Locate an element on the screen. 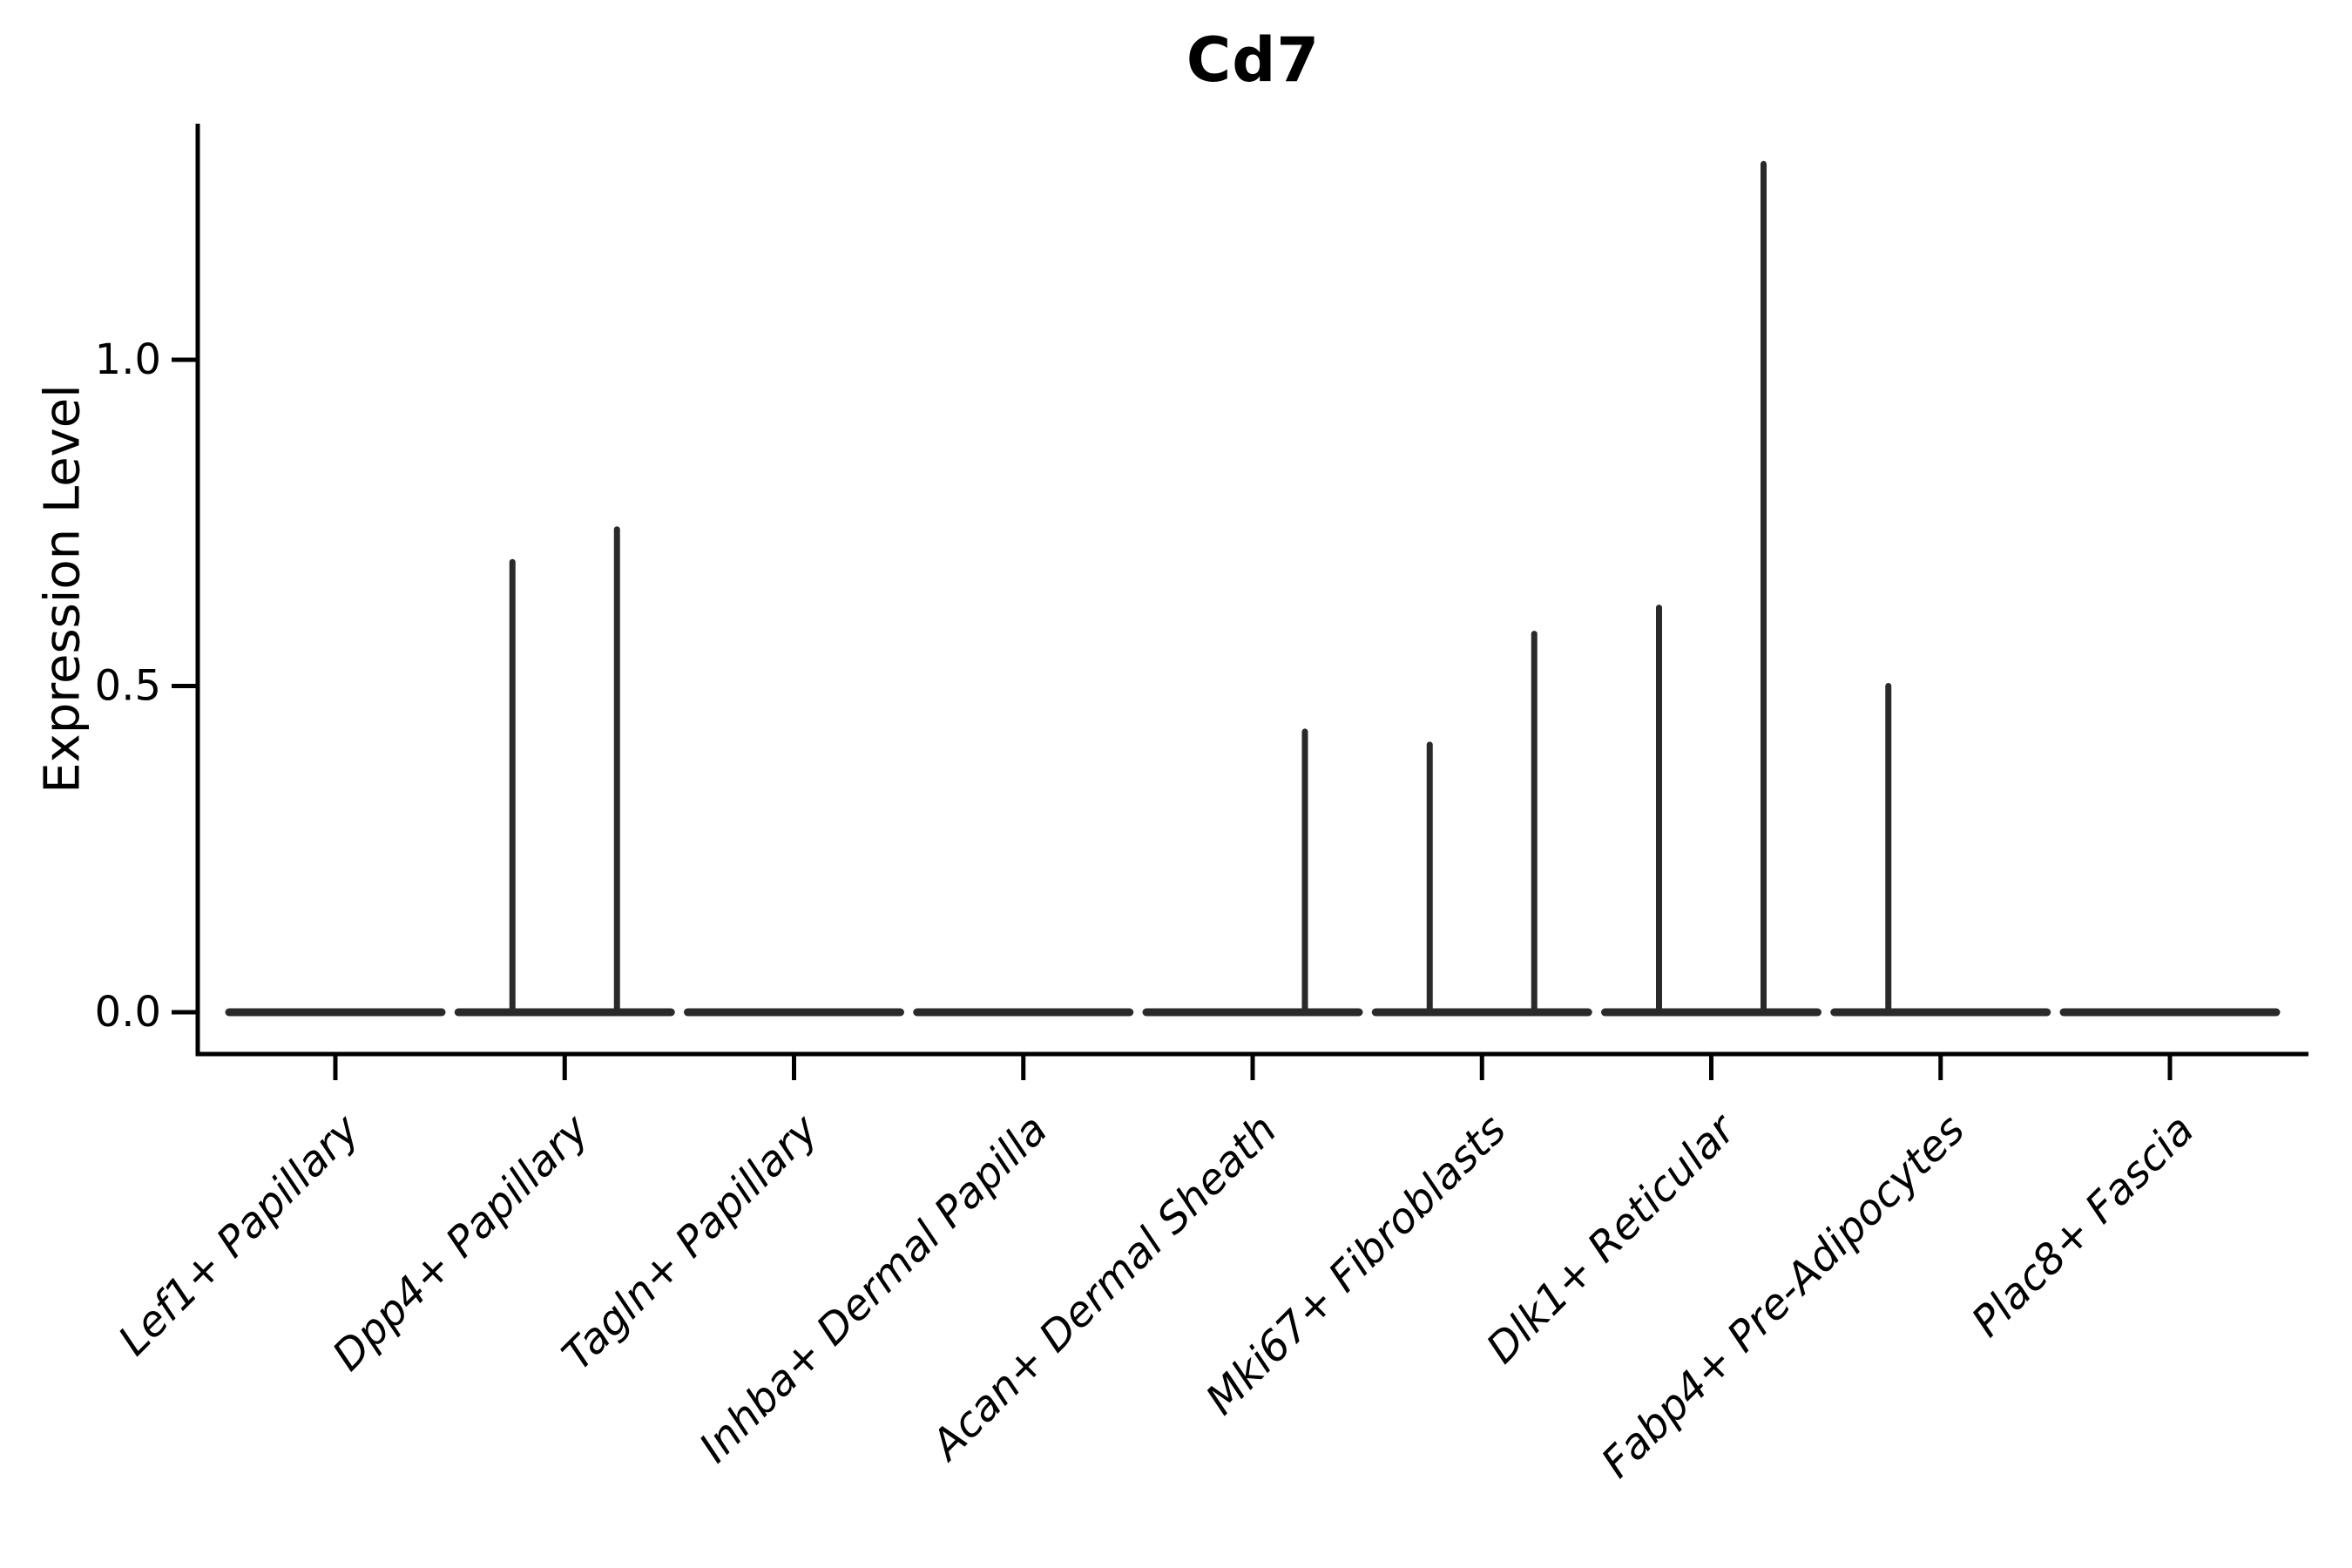 This screenshot has width=2352, height=1568. x-tick-label: Dpp4+ Papillary is located at coordinates (460, 1242).